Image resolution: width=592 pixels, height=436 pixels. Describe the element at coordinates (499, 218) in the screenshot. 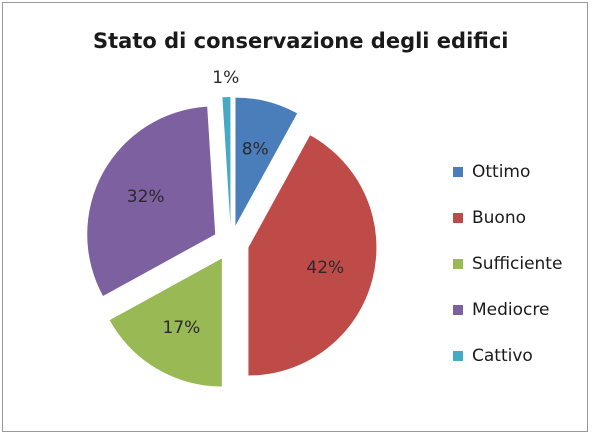

I see `legend-label: Buono` at that location.